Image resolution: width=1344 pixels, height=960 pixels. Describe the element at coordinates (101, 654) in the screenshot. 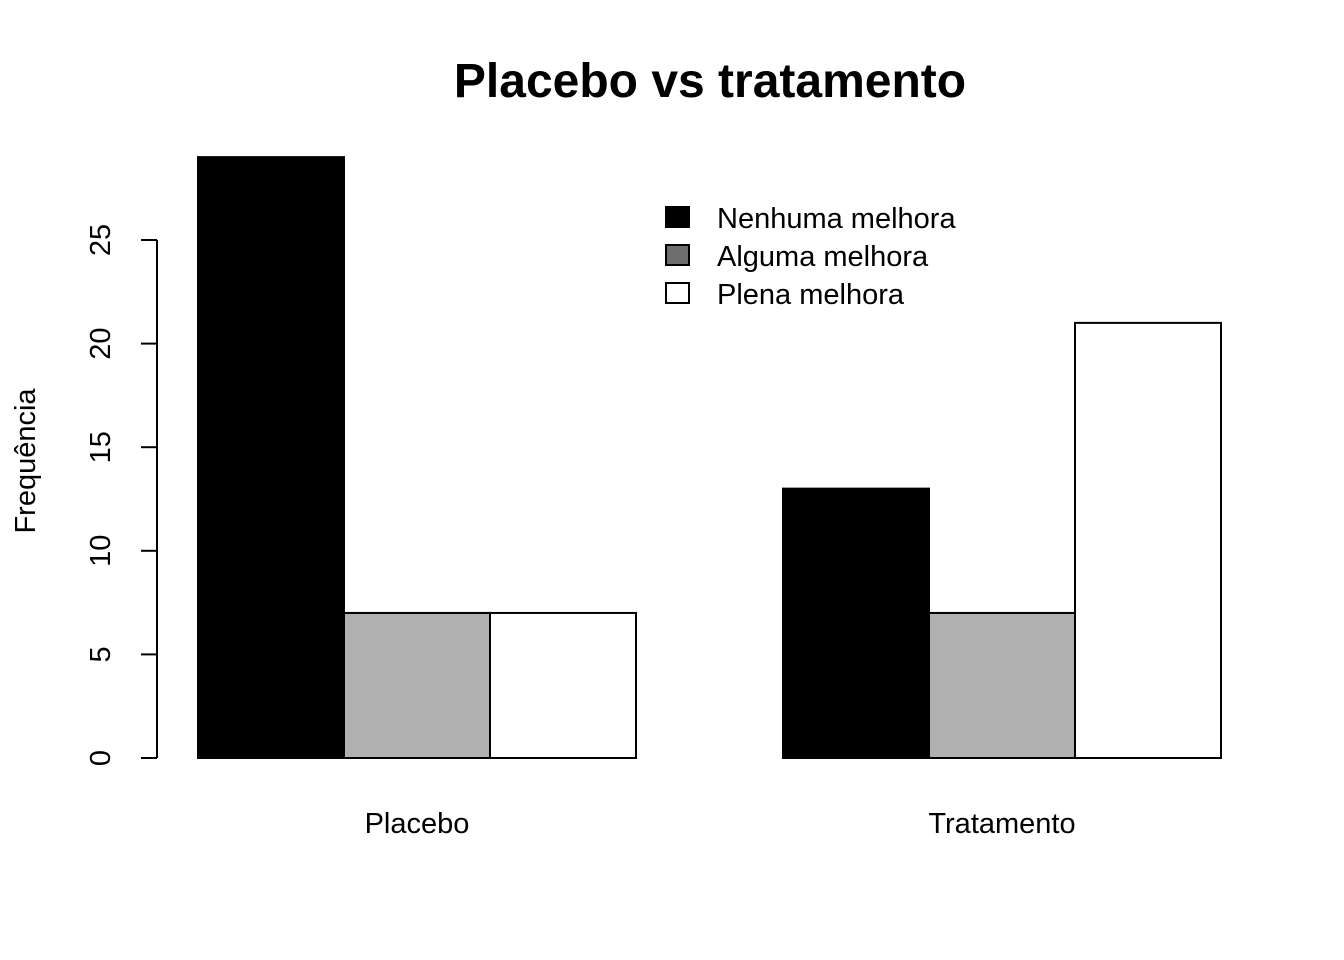

I see `y-tick-label: 5` at that location.